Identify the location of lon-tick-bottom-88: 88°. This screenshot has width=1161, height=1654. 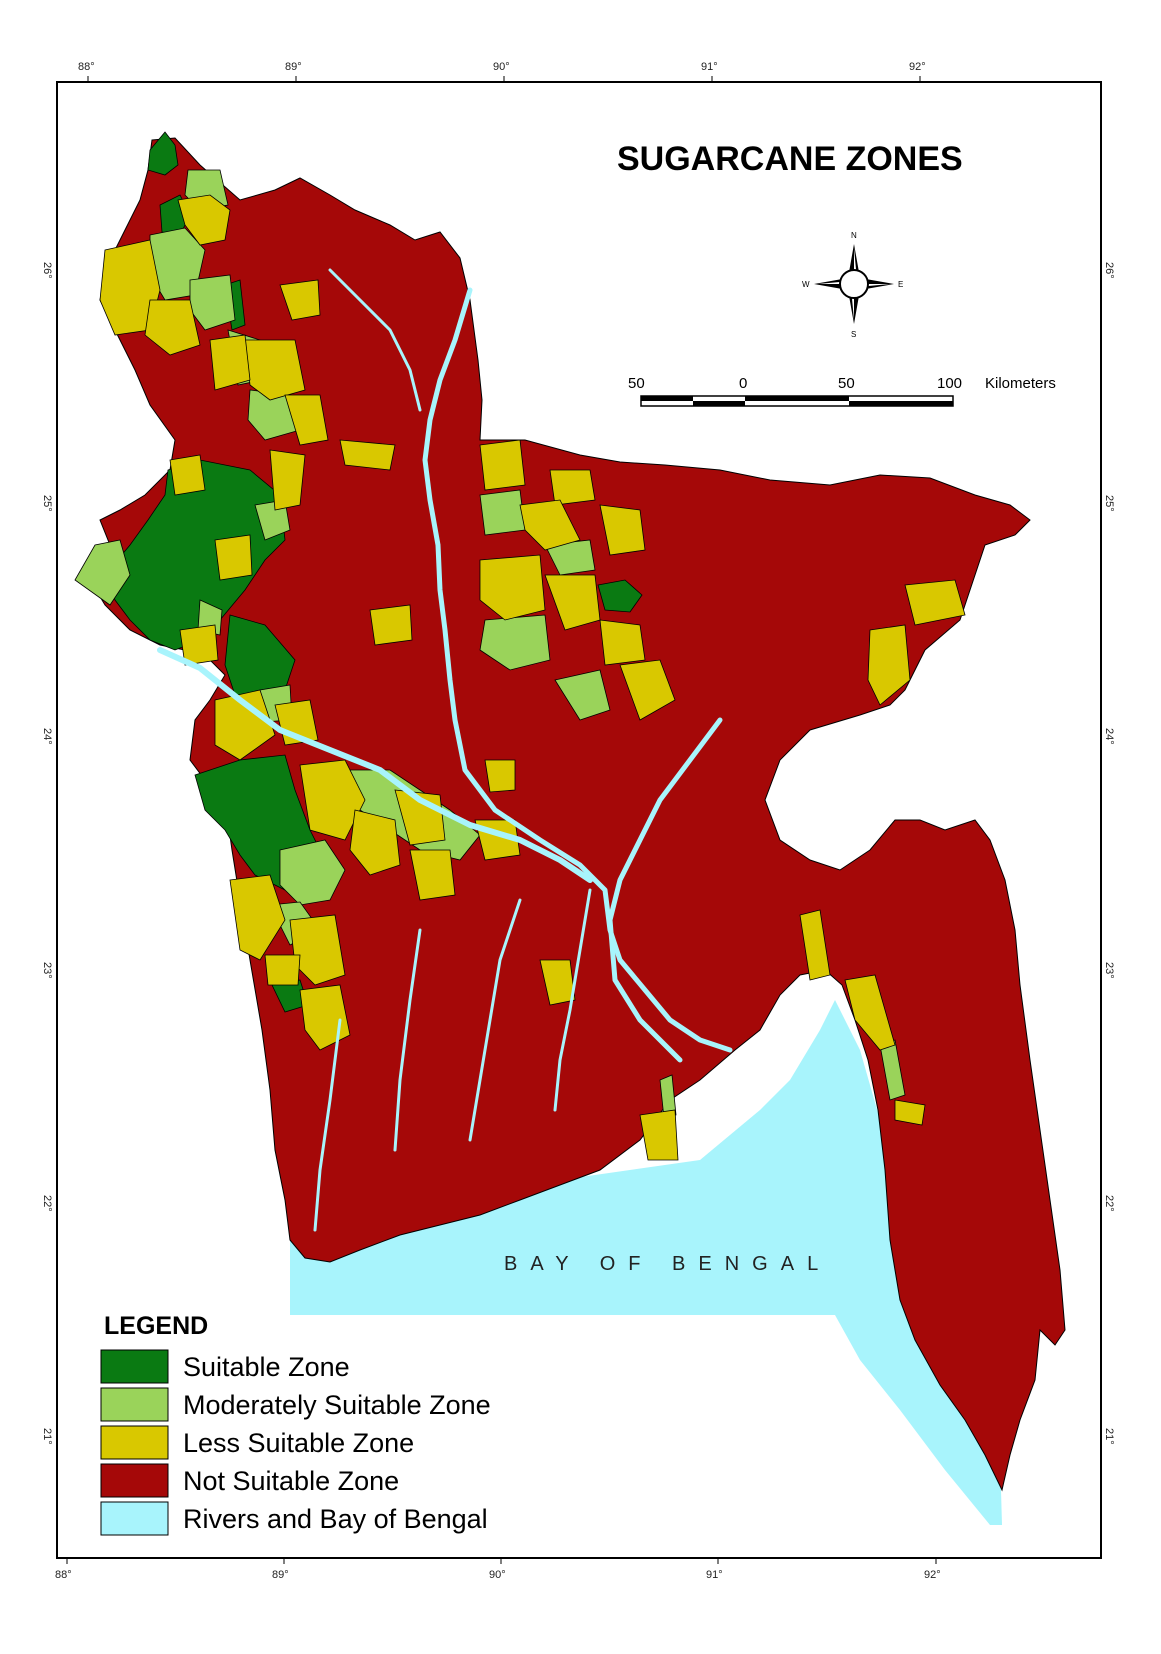
(63, 1575).